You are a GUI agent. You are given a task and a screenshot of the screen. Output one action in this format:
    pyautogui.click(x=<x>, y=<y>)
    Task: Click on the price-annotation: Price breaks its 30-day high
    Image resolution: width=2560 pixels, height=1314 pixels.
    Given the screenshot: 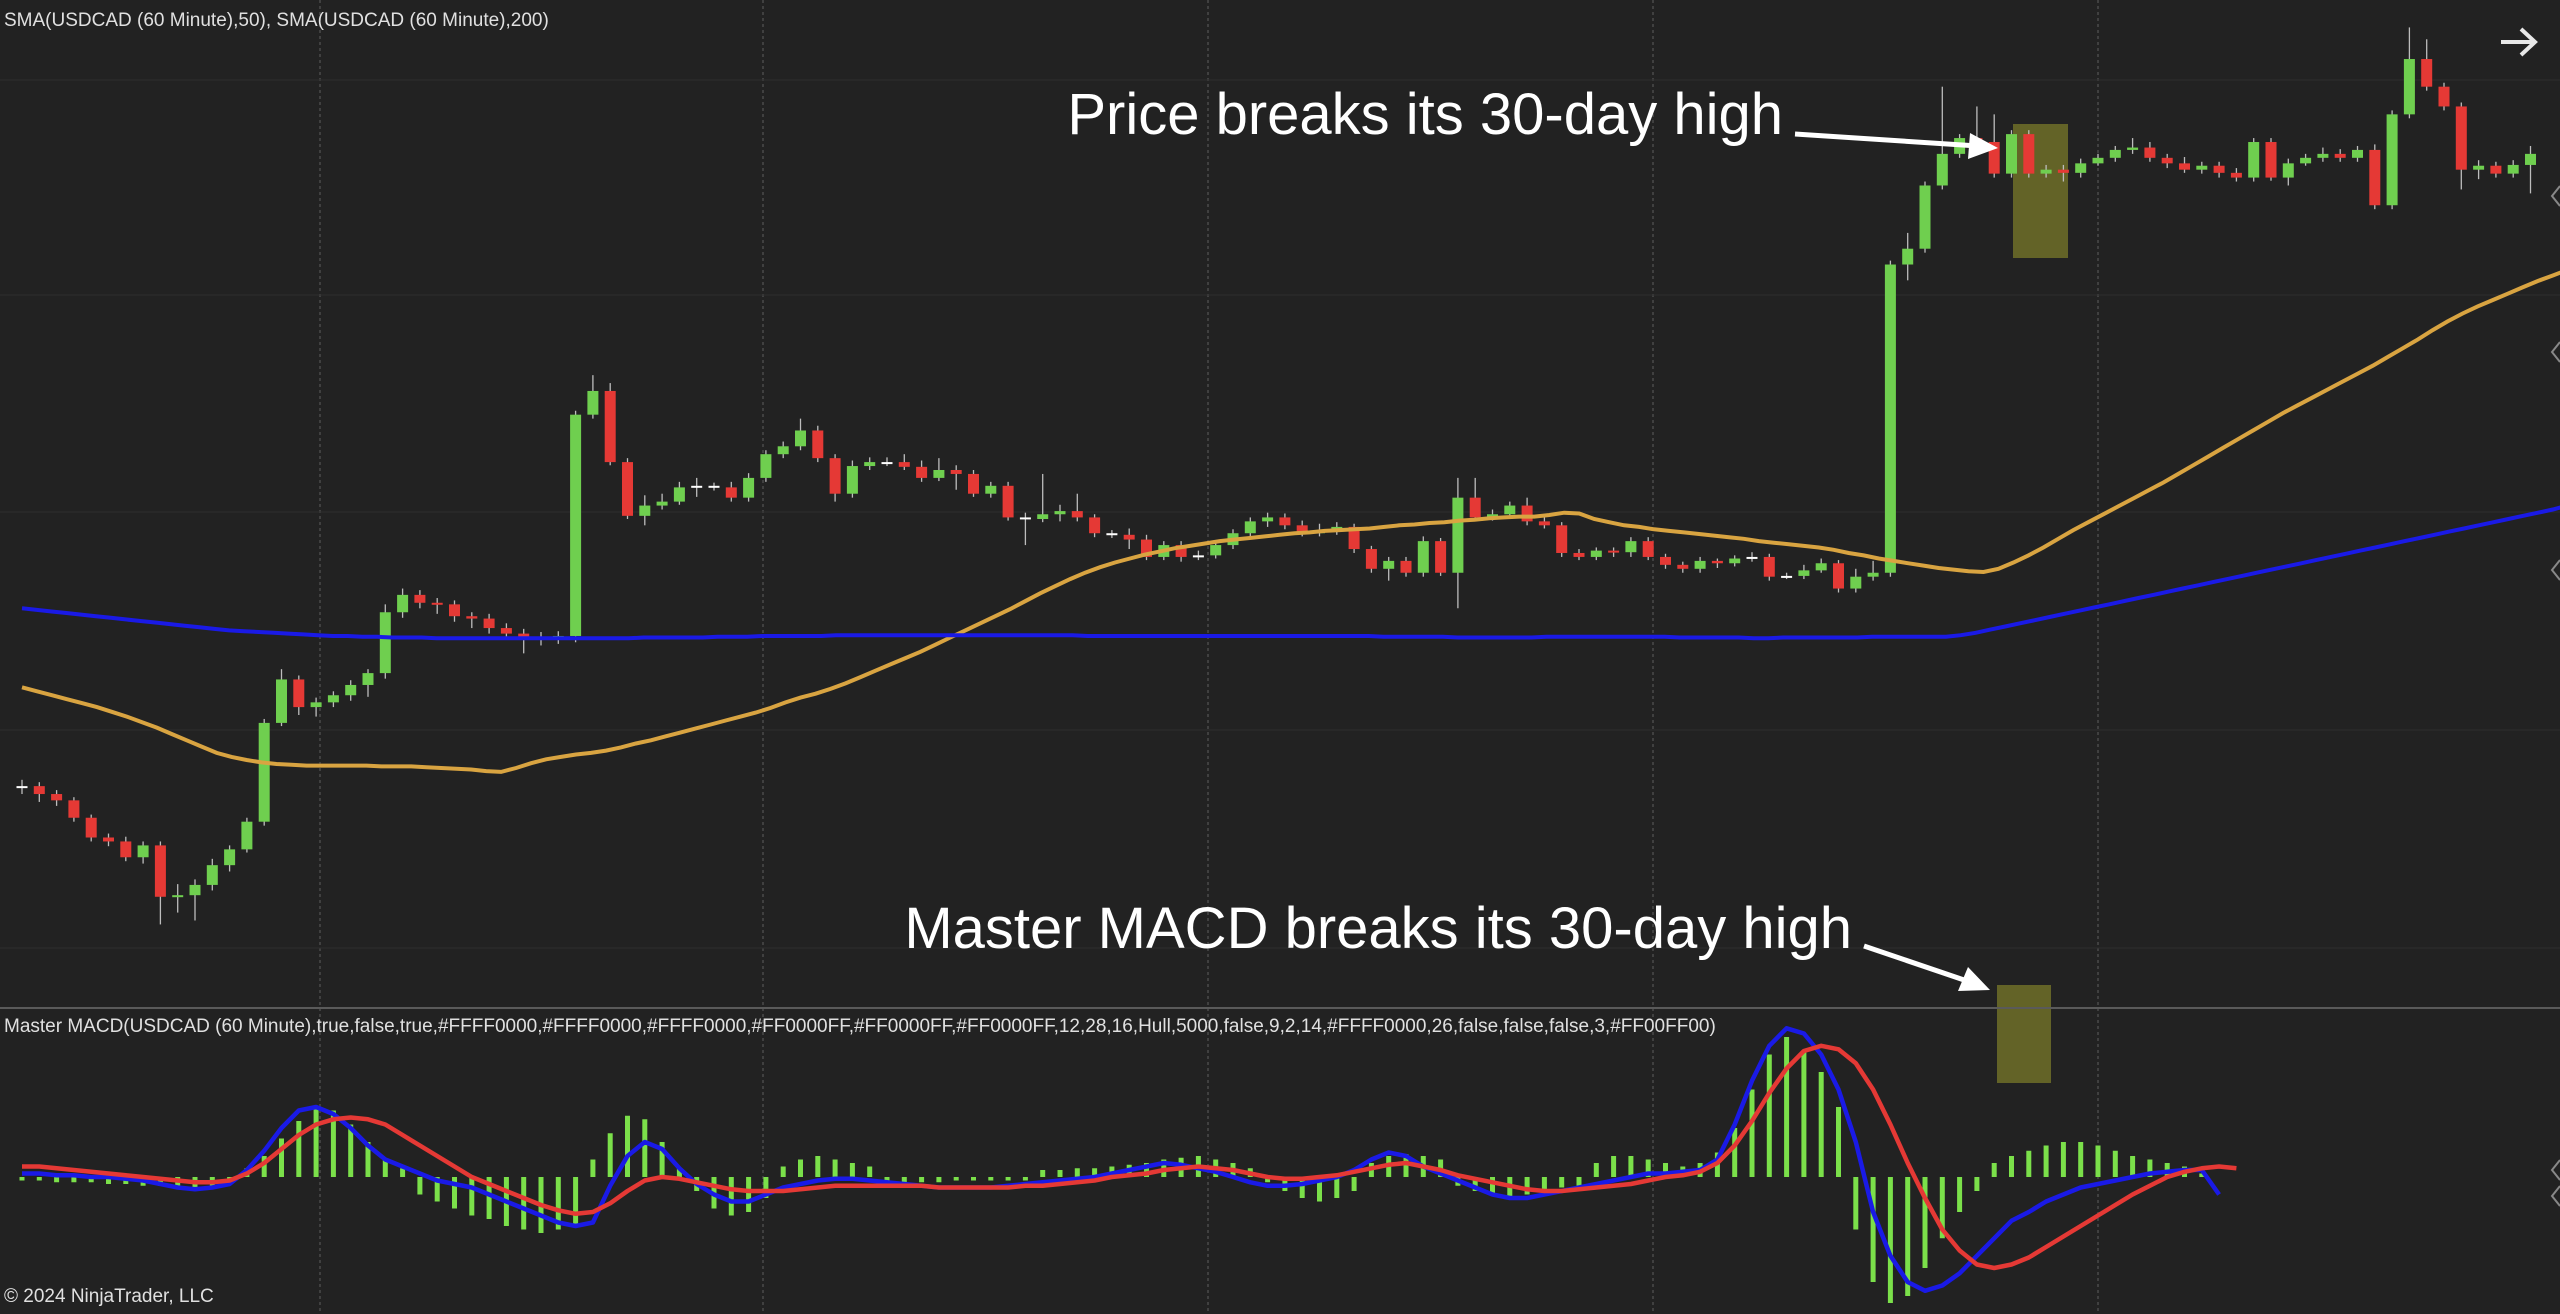 What is the action you would take?
    pyautogui.click(x=1425, y=114)
    